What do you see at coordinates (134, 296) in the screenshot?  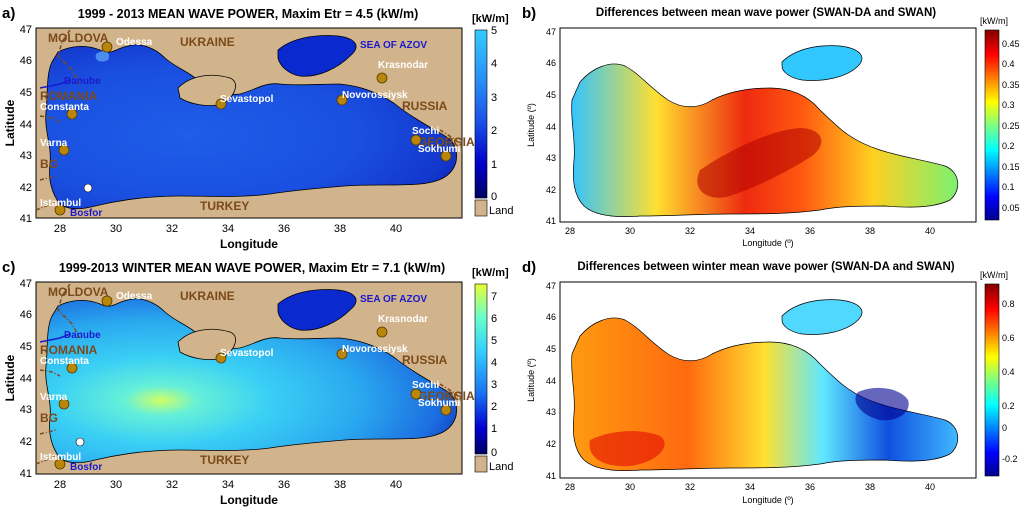 I see `city-label: Odessa` at bounding box center [134, 296].